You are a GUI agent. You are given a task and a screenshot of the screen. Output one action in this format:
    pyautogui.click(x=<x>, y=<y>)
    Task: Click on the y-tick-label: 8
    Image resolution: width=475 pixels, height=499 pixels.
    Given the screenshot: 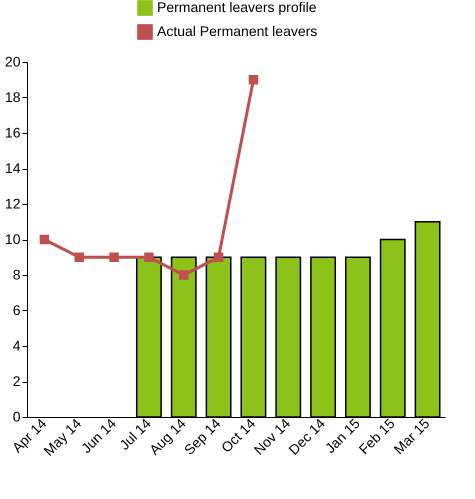 What is the action you would take?
    pyautogui.click(x=16, y=274)
    